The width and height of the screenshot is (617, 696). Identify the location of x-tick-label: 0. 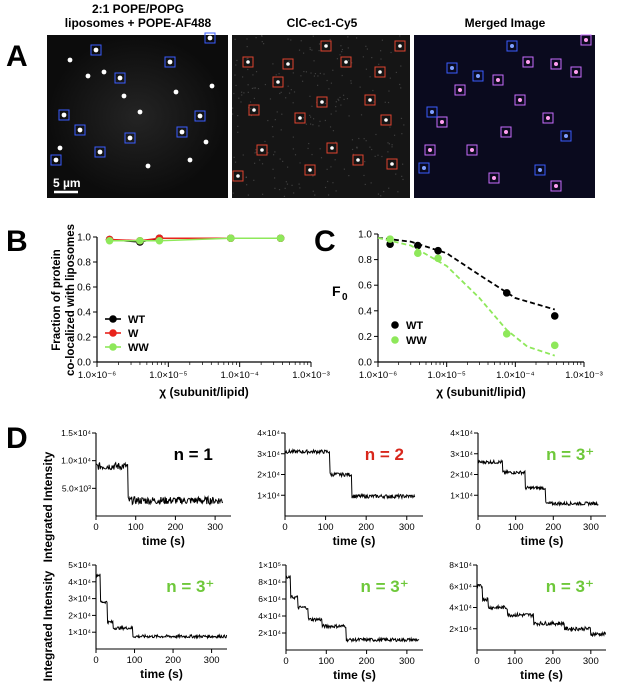
(285, 661).